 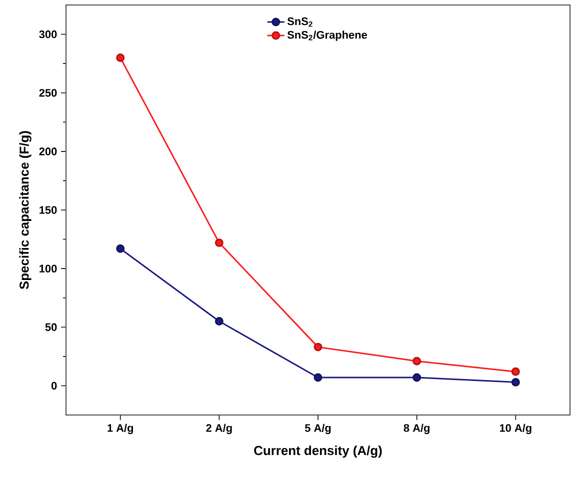 What do you see at coordinates (51, 327) in the screenshot?
I see `y-tick-label: 50` at bounding box center [51, 327].